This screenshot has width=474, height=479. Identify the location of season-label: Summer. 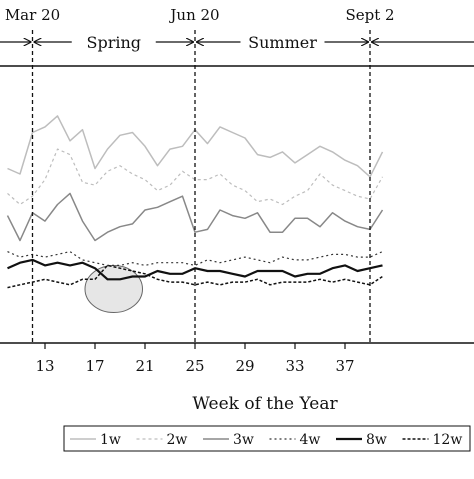
(282, 42).